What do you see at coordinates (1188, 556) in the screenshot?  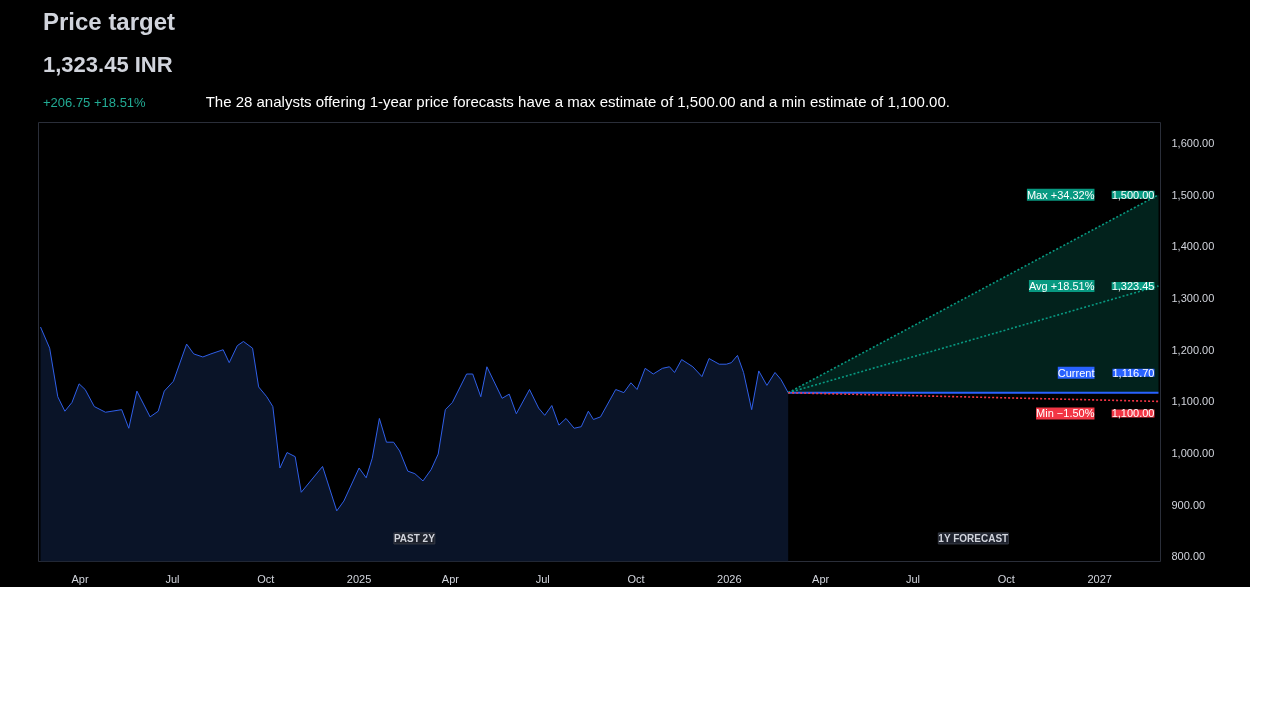 I see `y-tick-label: 800.00` at bounding box center [1188, 556].